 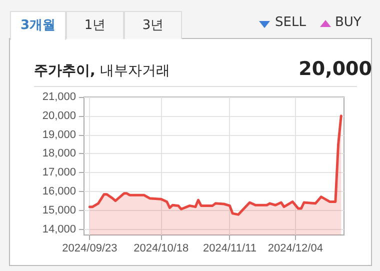 I want to click on y-tick-label: 17,000, so click(x=59, y=172).